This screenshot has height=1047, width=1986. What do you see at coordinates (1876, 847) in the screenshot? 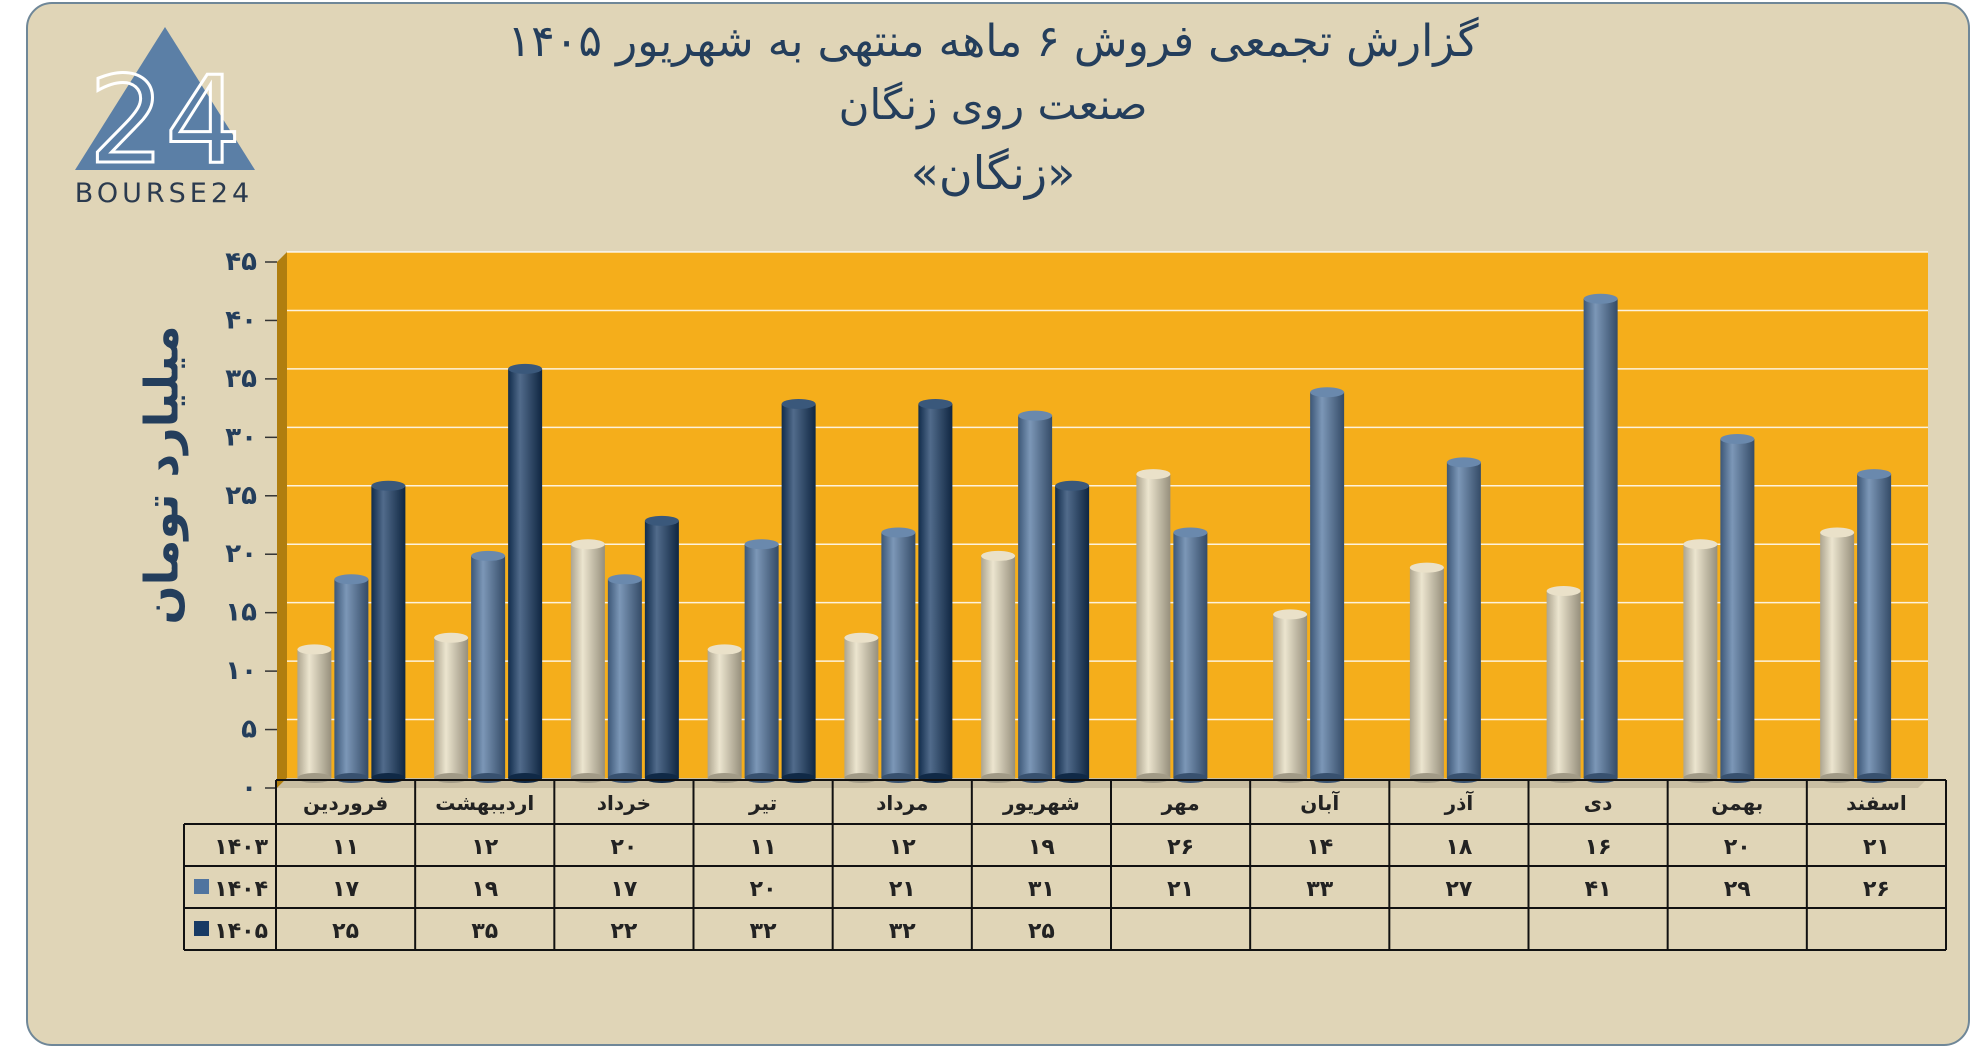
I see `data-label: ۲۱` at bounding box center [1876, 847].